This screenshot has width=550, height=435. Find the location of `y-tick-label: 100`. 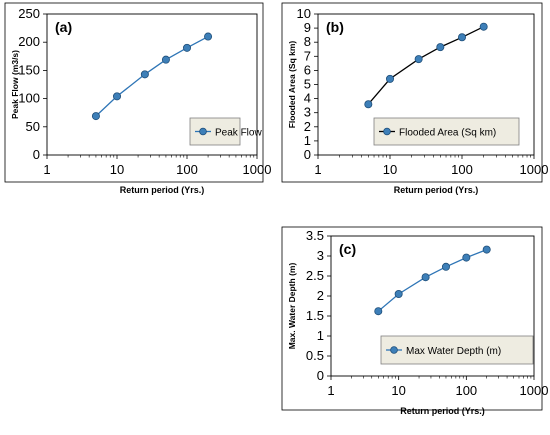

y-tick-label: 100 is located at coordinates (29, 98).